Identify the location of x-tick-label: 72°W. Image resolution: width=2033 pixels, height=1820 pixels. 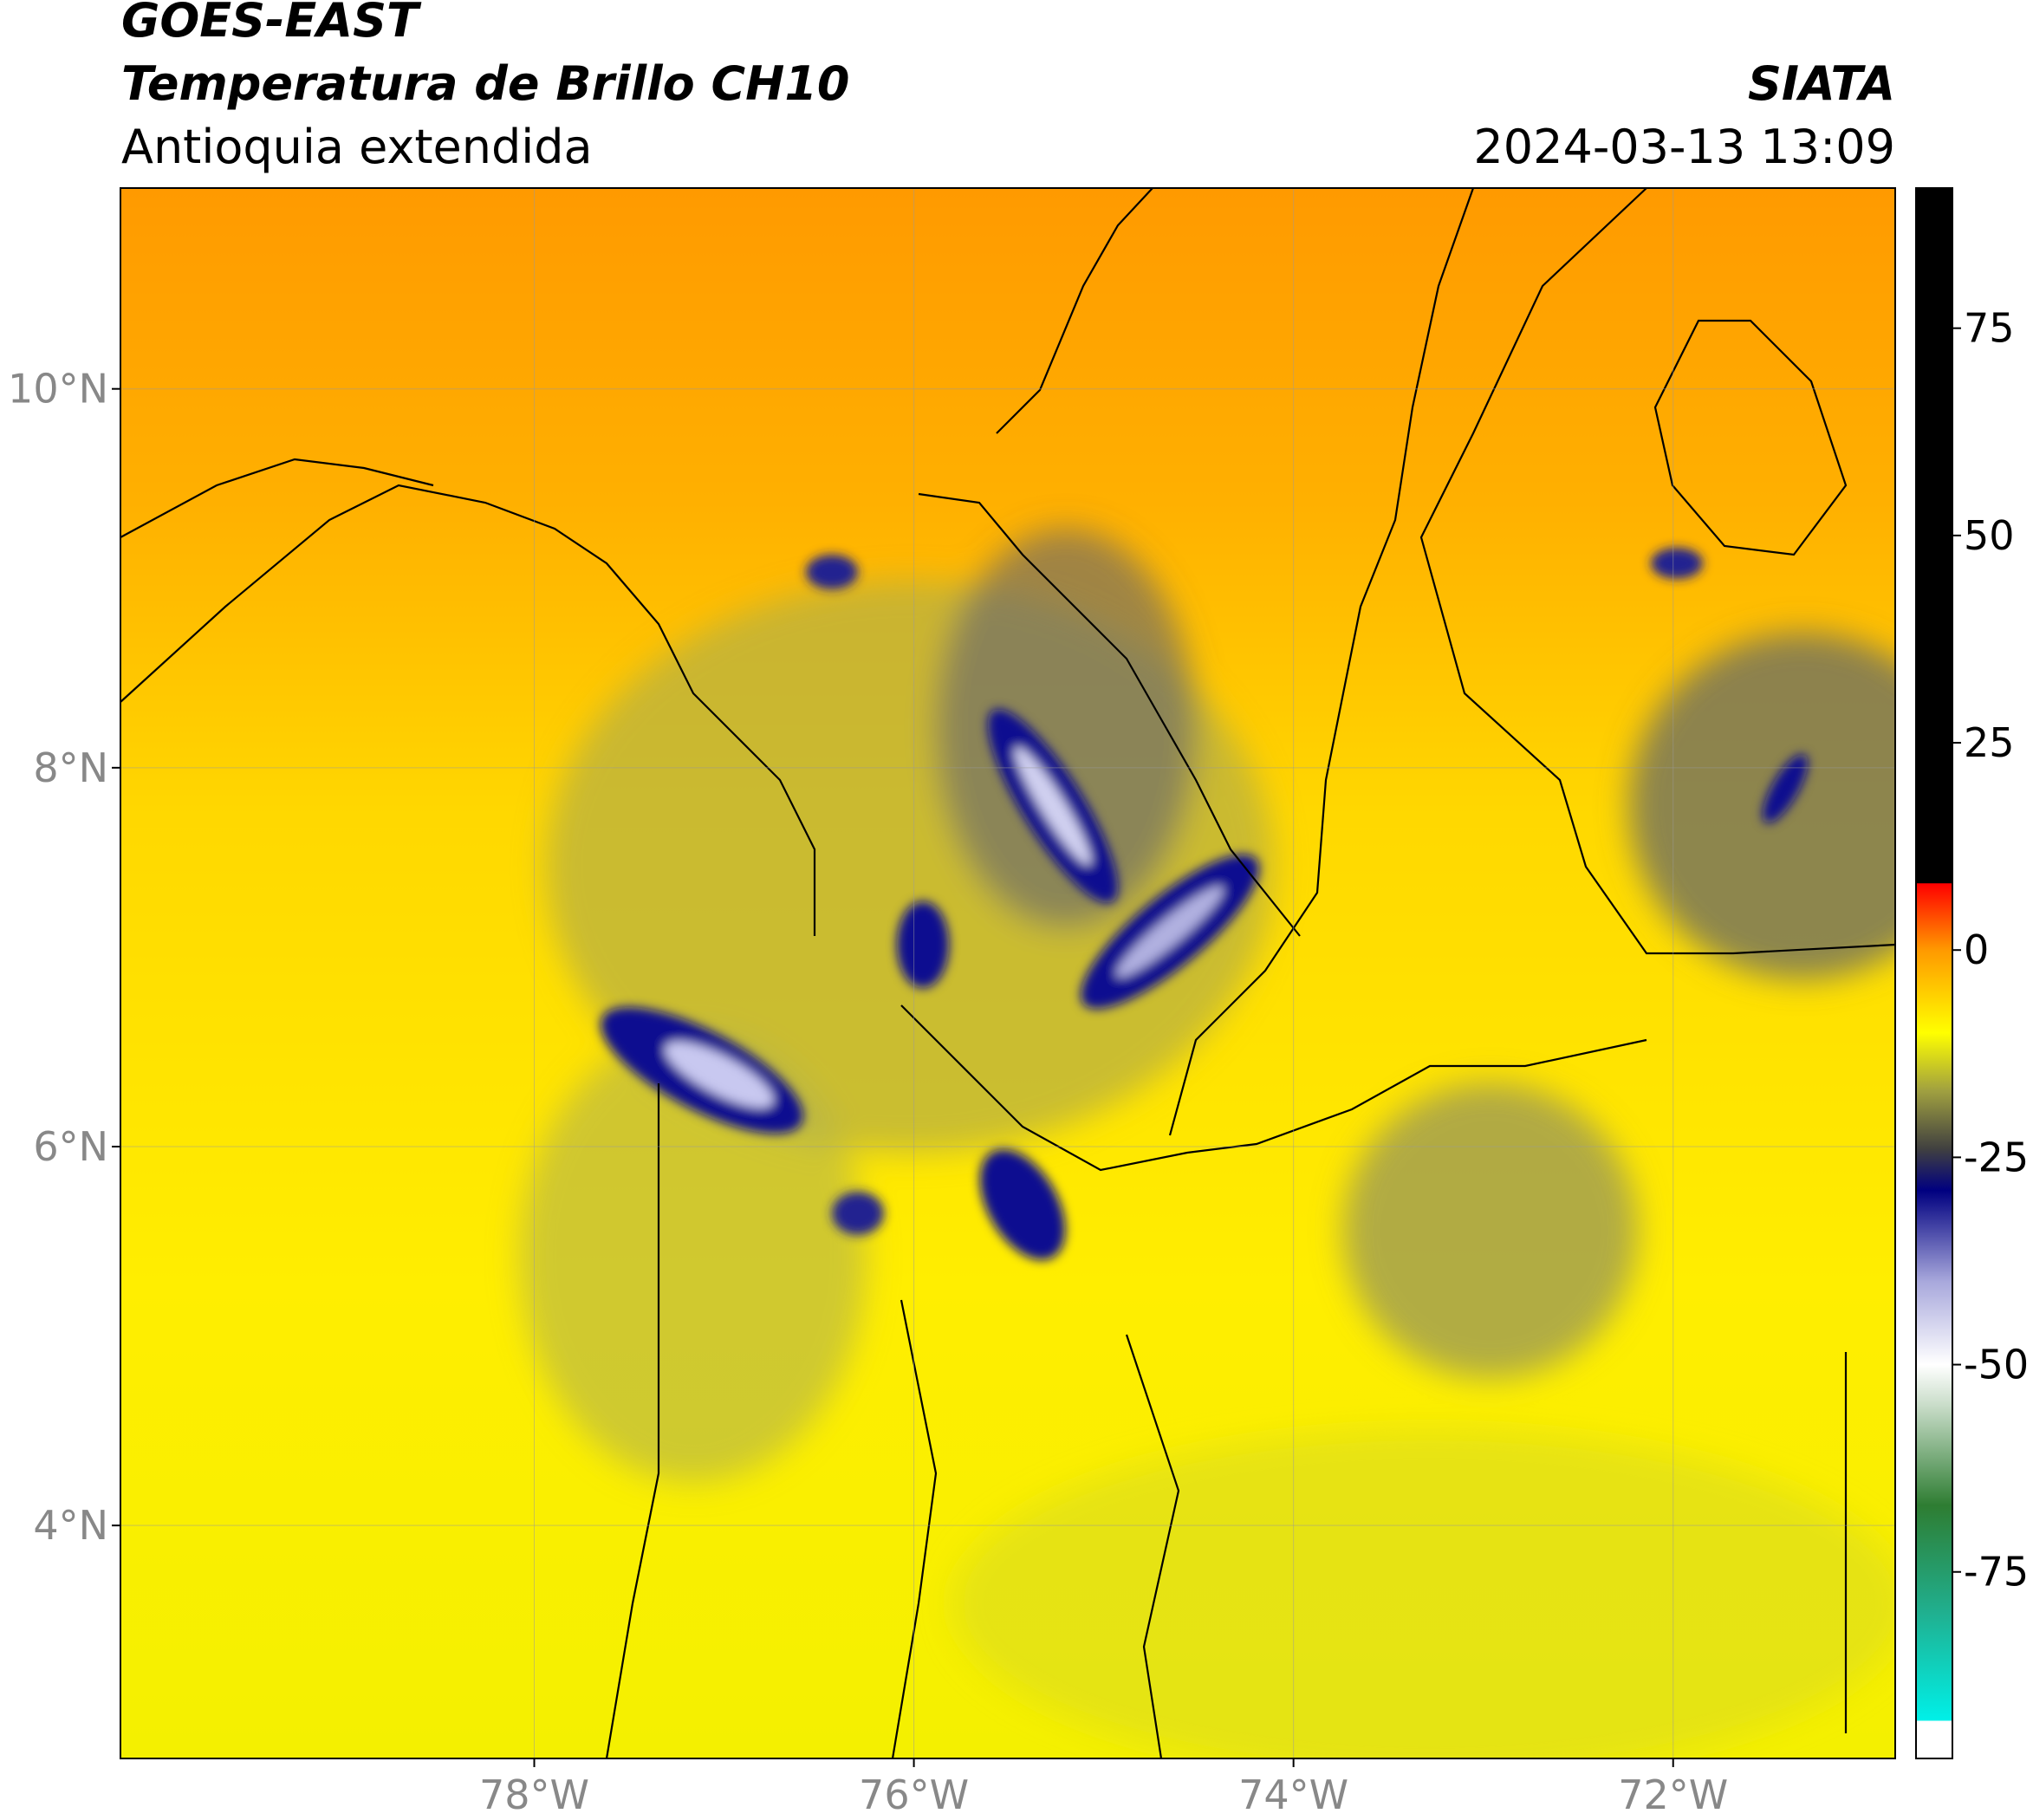
(1673, 1794).